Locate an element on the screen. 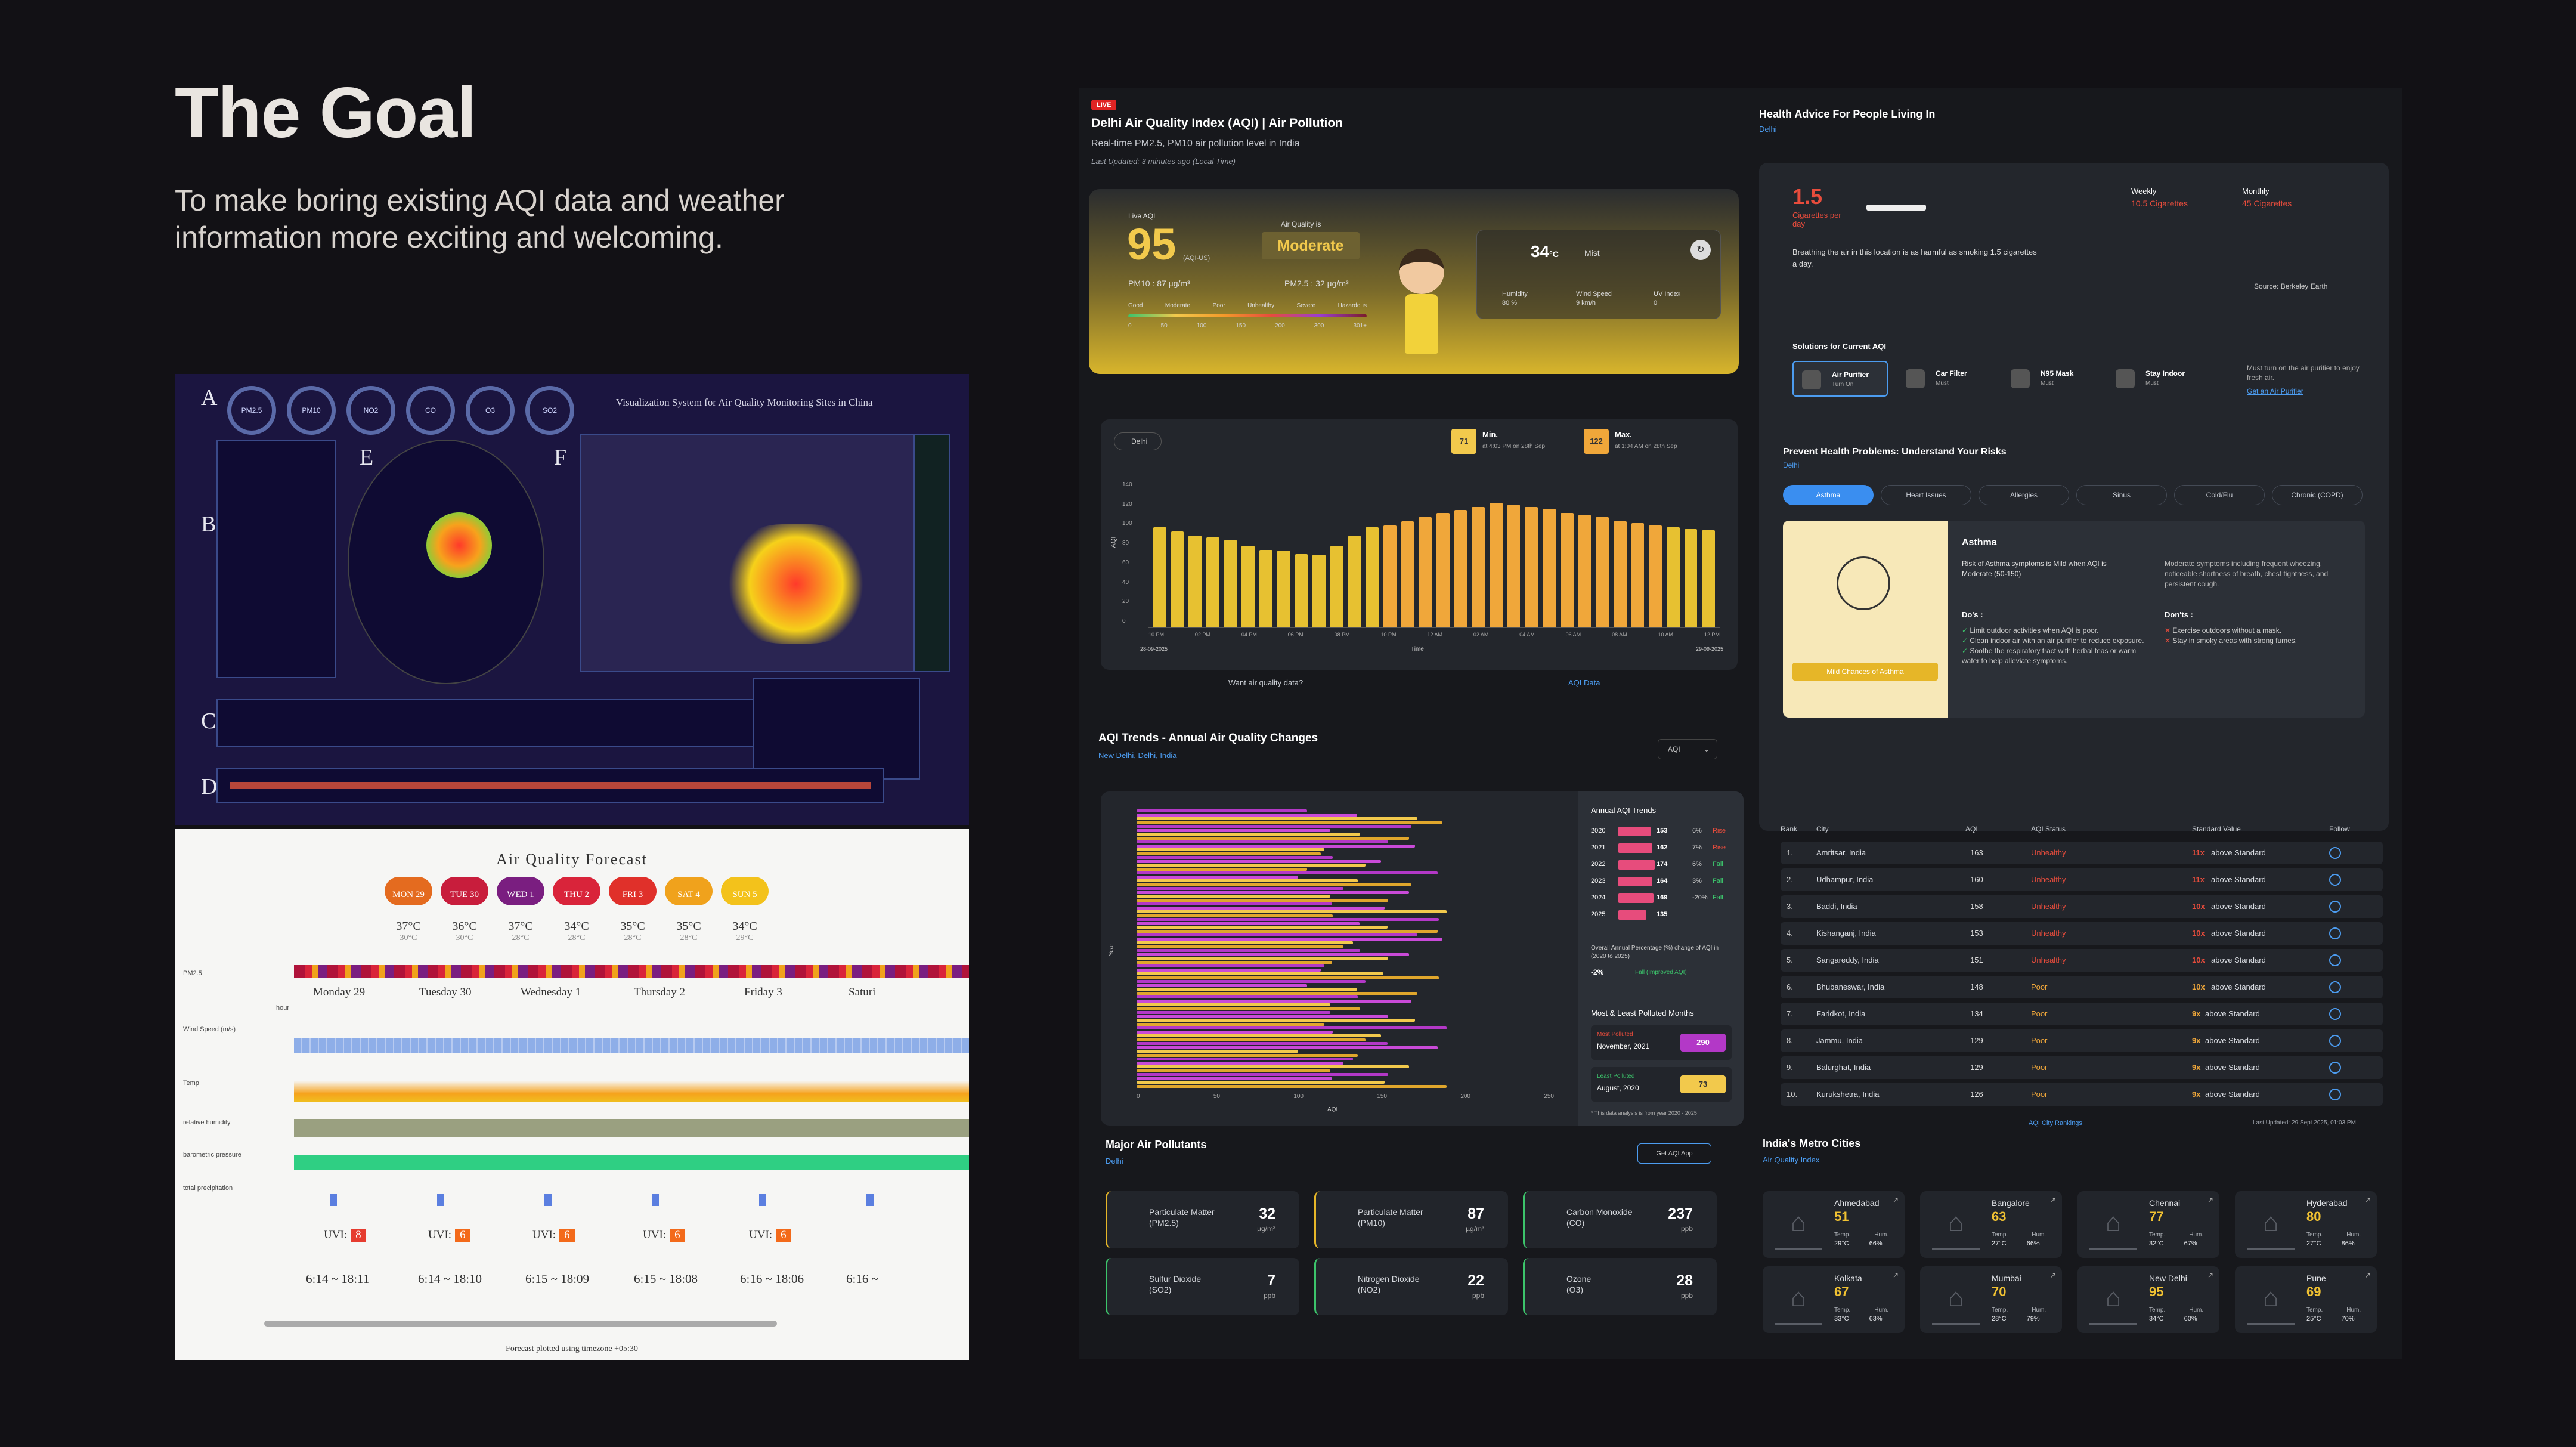 This screenshot has height=1447, width=2576. forecast-day-sun: SUN 5 is located at coordinates (745, 891).